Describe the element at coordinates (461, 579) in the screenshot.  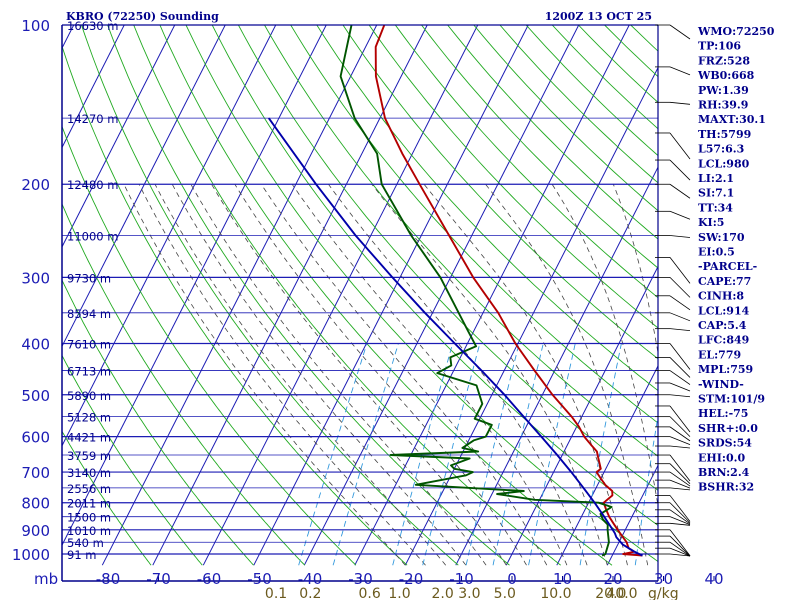
I see `temp-tick-label: -10` at that location.